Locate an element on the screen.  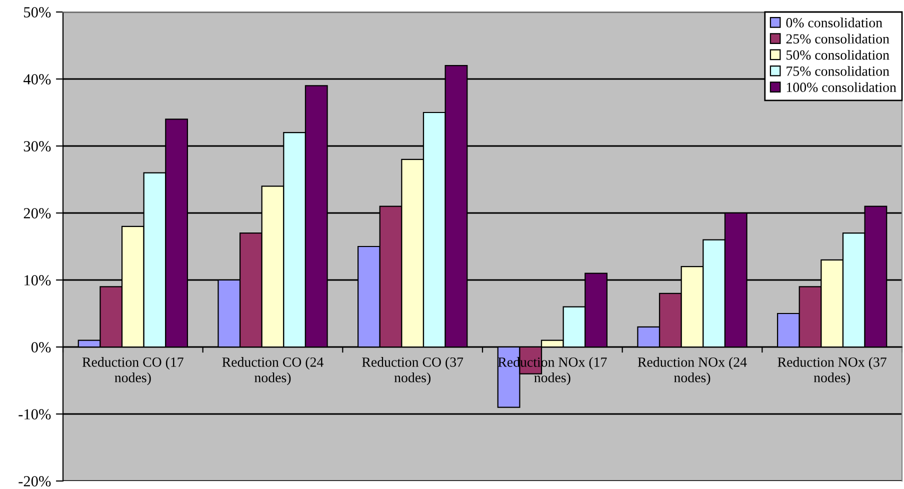
x-tick-label: Reduction CO (17 nodes) is located at coordinates (133, 371).